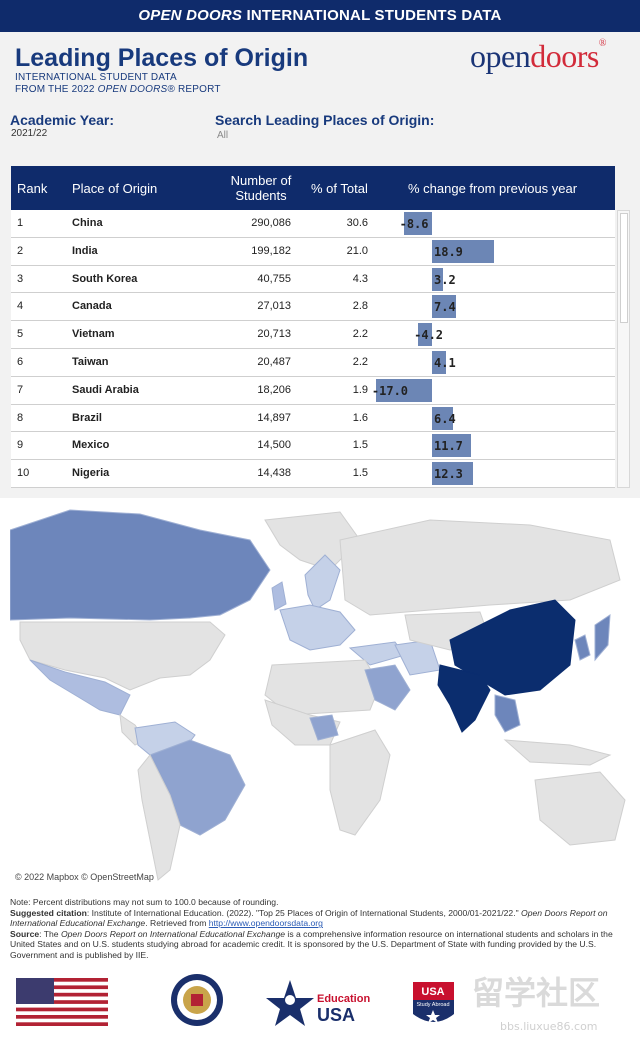  I want to click on students-cell: 14,897, so click(274, 417).